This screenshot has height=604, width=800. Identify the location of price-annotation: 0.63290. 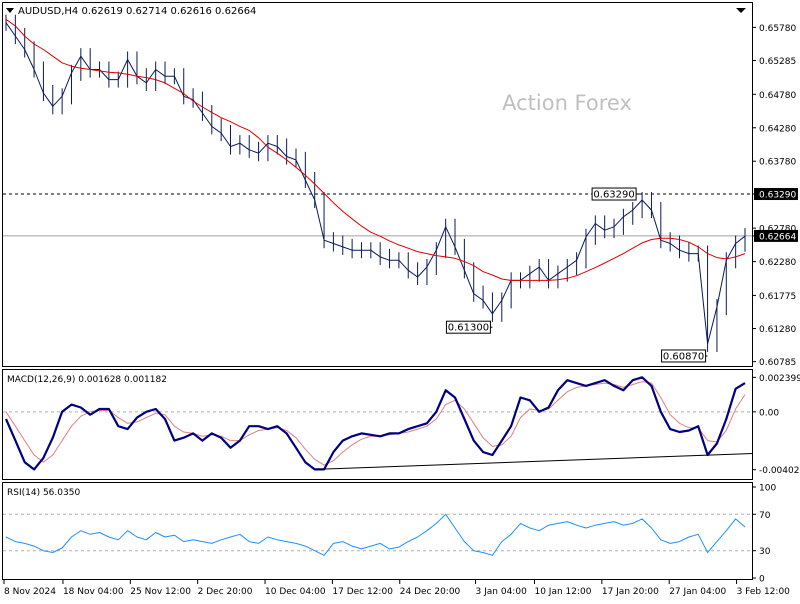
(617, 194).